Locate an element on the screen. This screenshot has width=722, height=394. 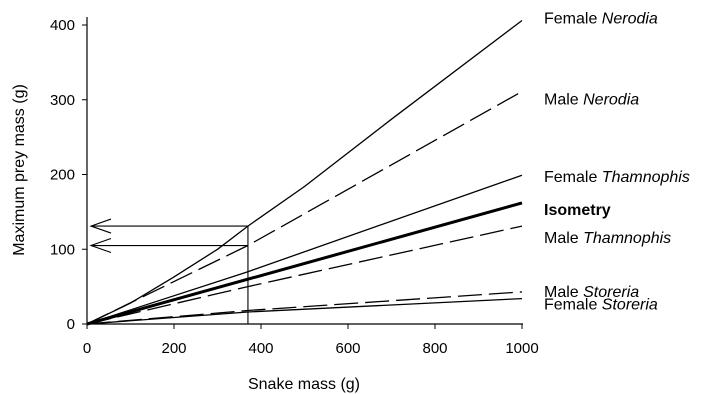
x-tick-label: 800 is located at coordinates (434, 348).